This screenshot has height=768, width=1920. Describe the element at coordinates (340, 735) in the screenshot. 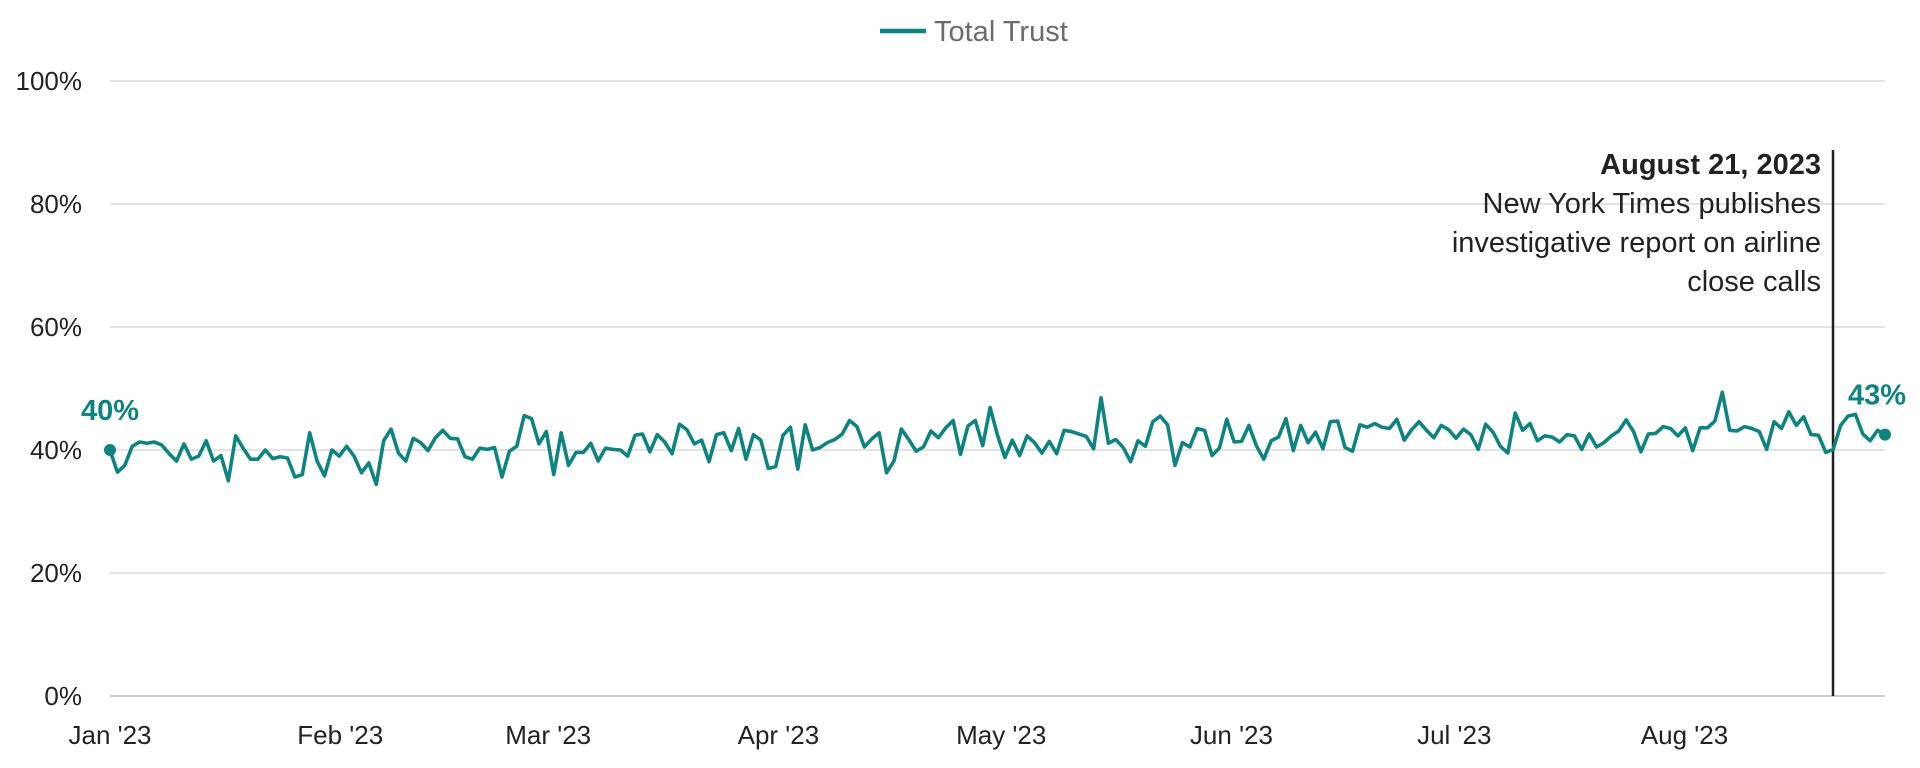

I see `x-tick-label: Feb '23` at that location.